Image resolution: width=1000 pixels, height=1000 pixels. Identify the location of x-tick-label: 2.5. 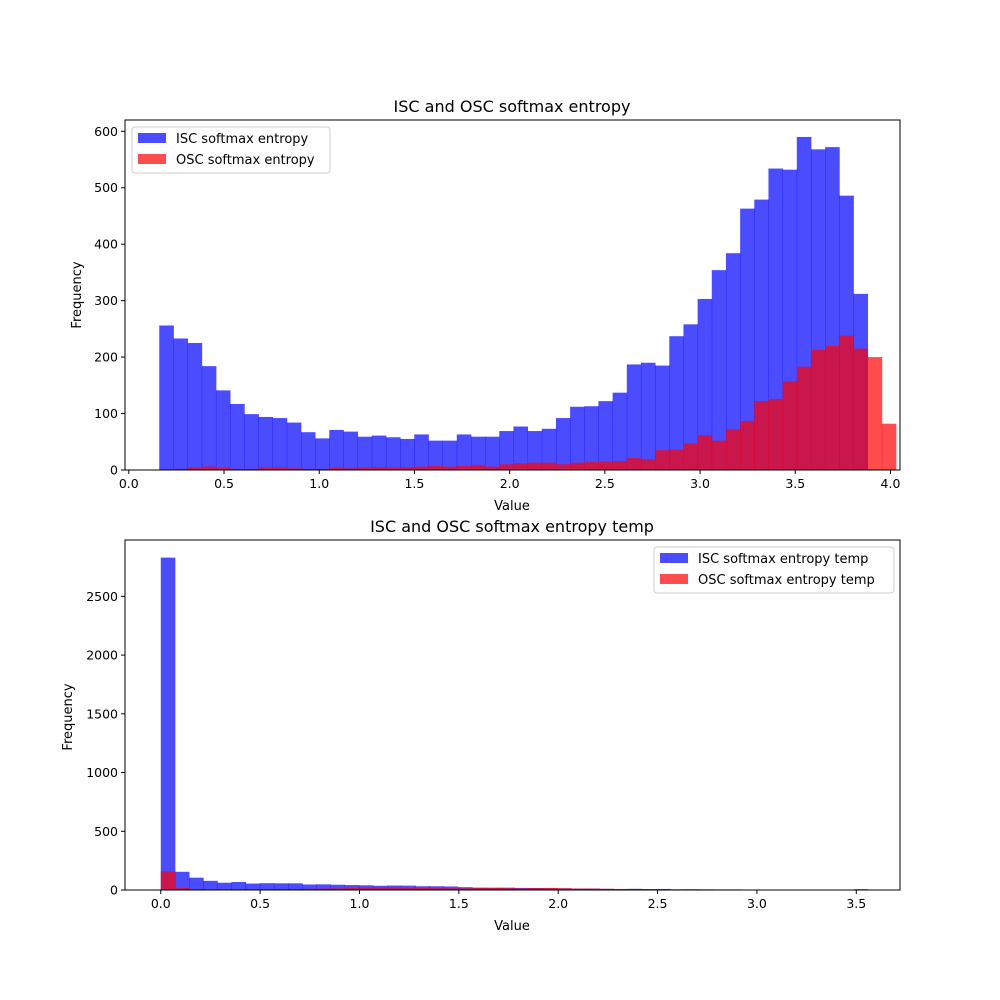
(658, 903).